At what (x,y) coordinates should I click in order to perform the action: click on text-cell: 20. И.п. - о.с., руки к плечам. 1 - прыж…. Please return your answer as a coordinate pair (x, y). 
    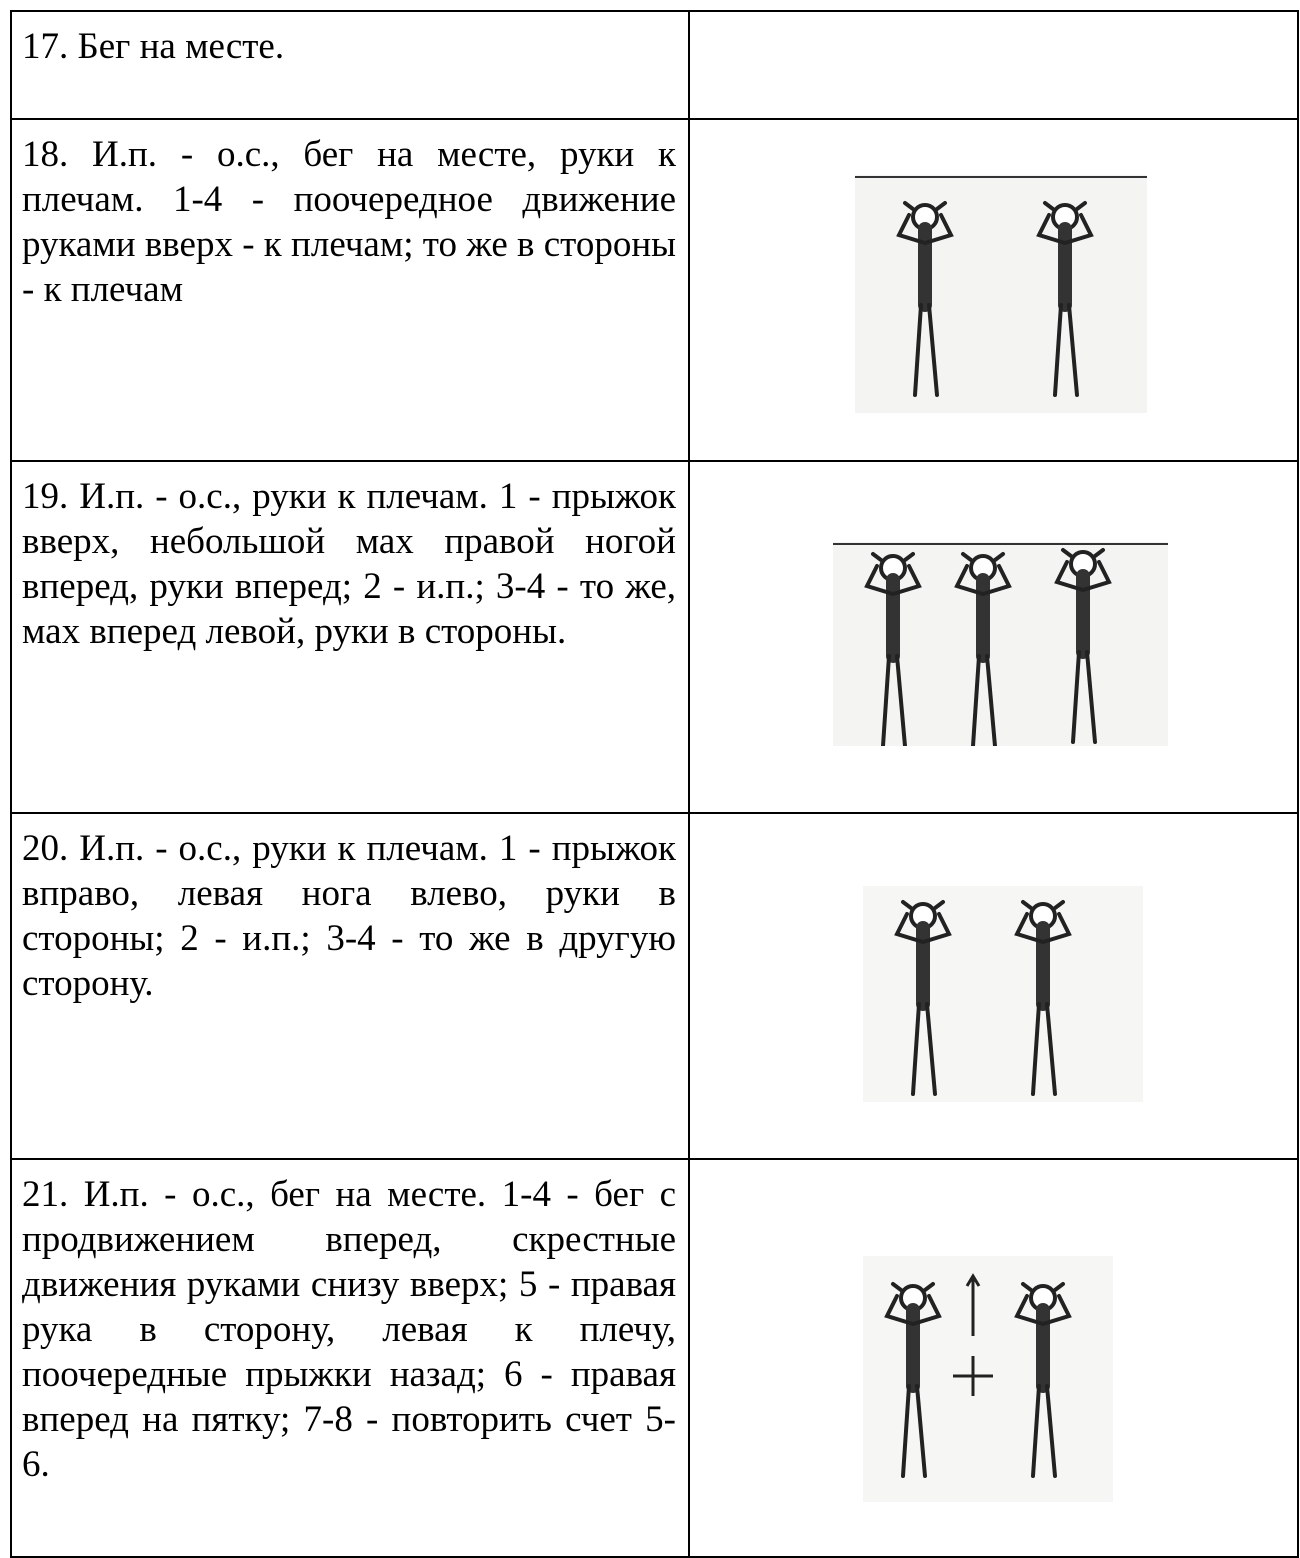
    Looking at the image, I should click on (350, 986).